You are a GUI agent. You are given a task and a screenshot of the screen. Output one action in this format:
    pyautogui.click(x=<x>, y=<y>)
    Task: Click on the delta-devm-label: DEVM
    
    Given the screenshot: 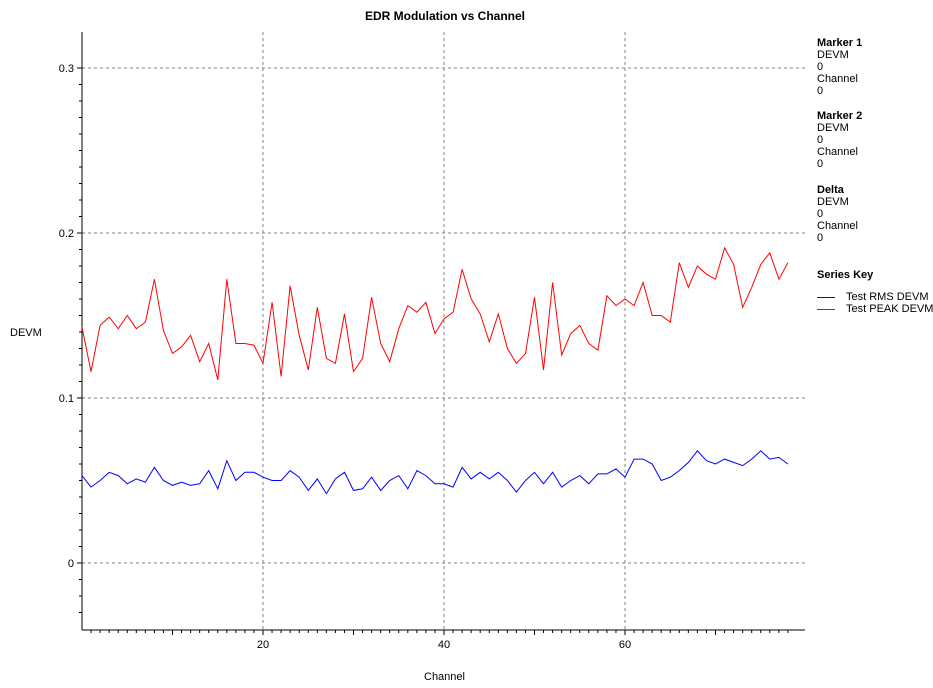 What is the action you would take?
    pyautogui.click(x=833, y=202)
    